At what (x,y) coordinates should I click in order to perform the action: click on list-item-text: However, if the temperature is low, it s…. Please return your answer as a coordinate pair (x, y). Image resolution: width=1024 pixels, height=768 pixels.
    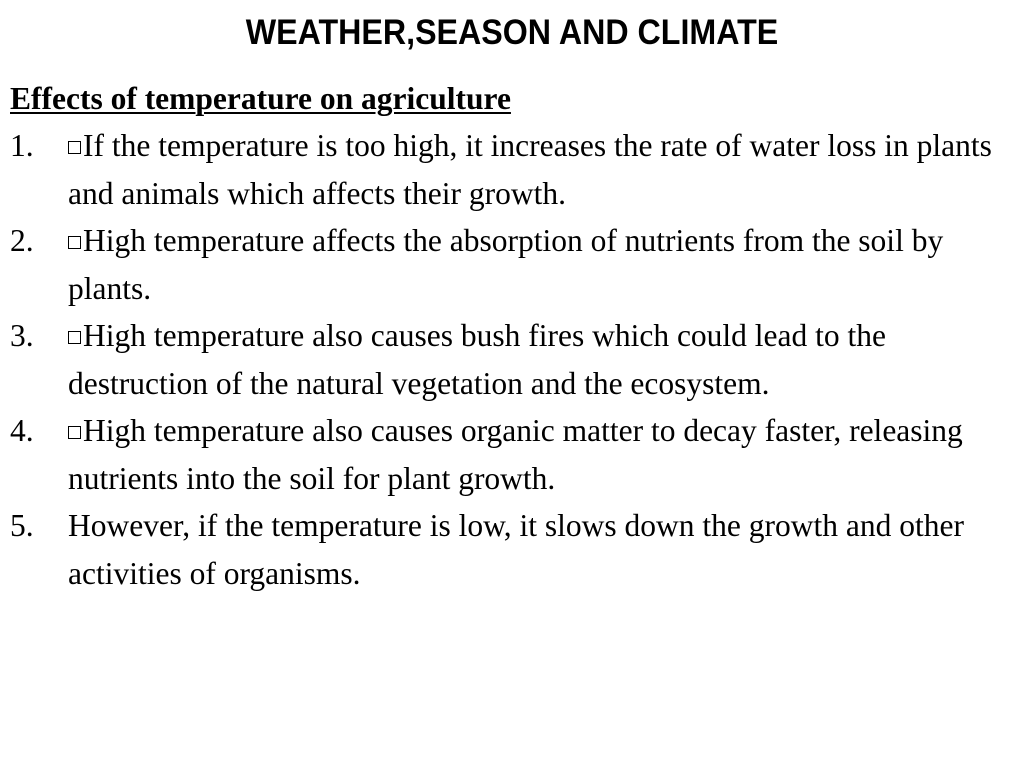
    Looking at the image, I should click on (516, 549).